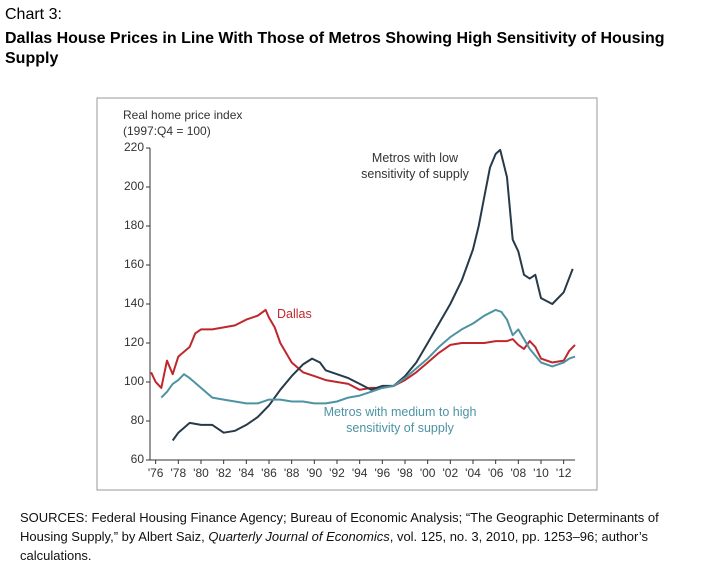  Describe the element at coordinates (292, 473) in the screenshot. I see `x-tick-label: '88` at that location.